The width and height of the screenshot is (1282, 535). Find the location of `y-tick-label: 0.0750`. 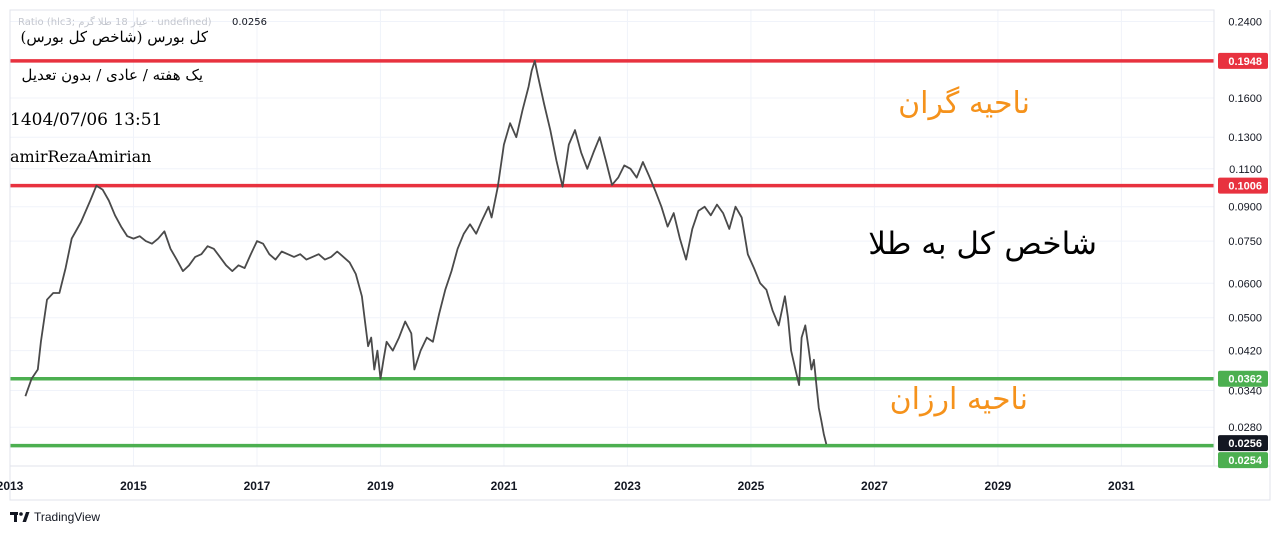

y-tick-label: 0.0750 is located at coordinates (1245, 242).